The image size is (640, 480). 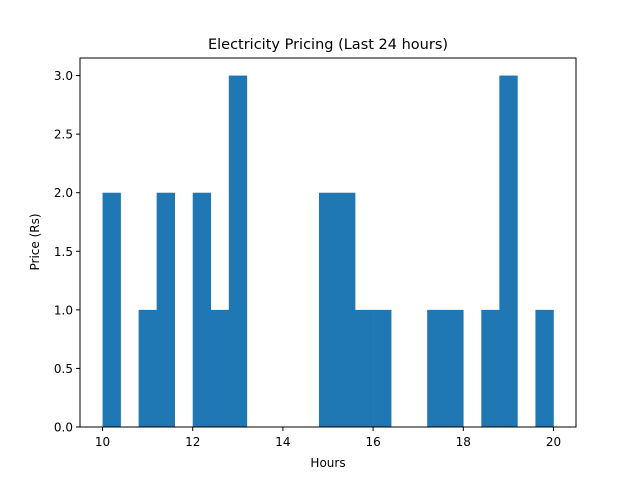 What do you see at coordinates (102, 442) in the screenshot?
I see `x-tick-label: 10` at bounding box center [102, 442].